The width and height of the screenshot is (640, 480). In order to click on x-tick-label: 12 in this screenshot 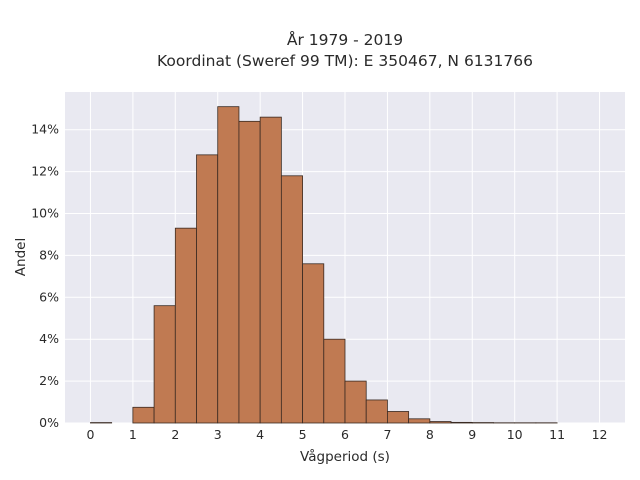, I will do `click(600, 434)`.